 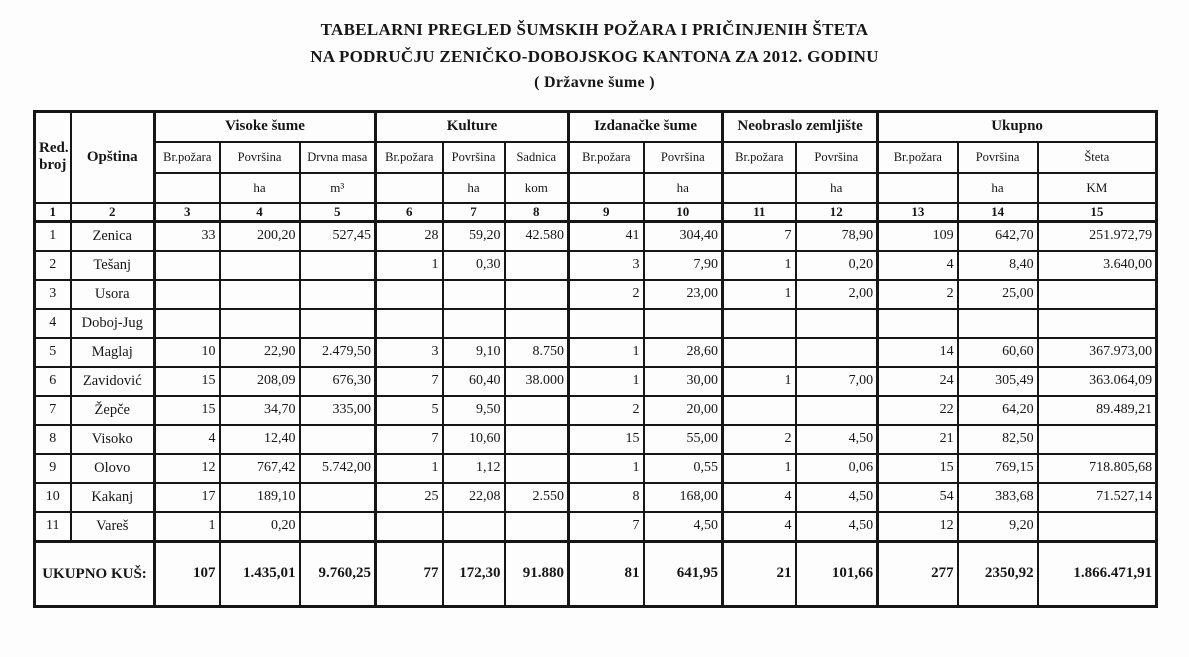 What do you see at coordinates (917, 497) in the screenshot?
I see `value-cell: 54` at bounding box center [917, 497].